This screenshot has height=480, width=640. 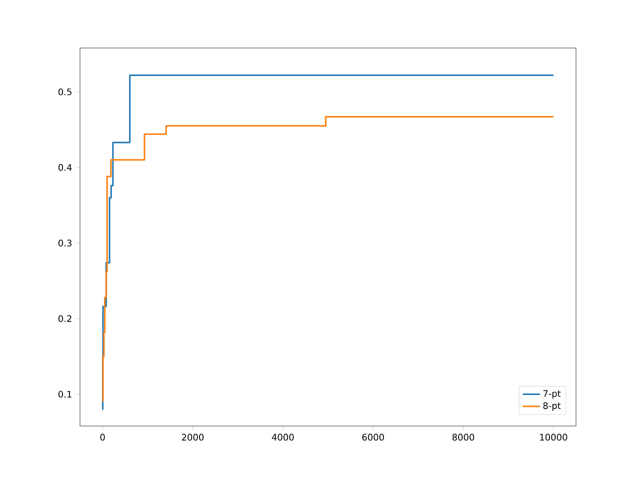 What do you see at coordinates (463, 437) in the screenshot?
I see `x-tick-label: 8000` at bounding box center [463, 437].